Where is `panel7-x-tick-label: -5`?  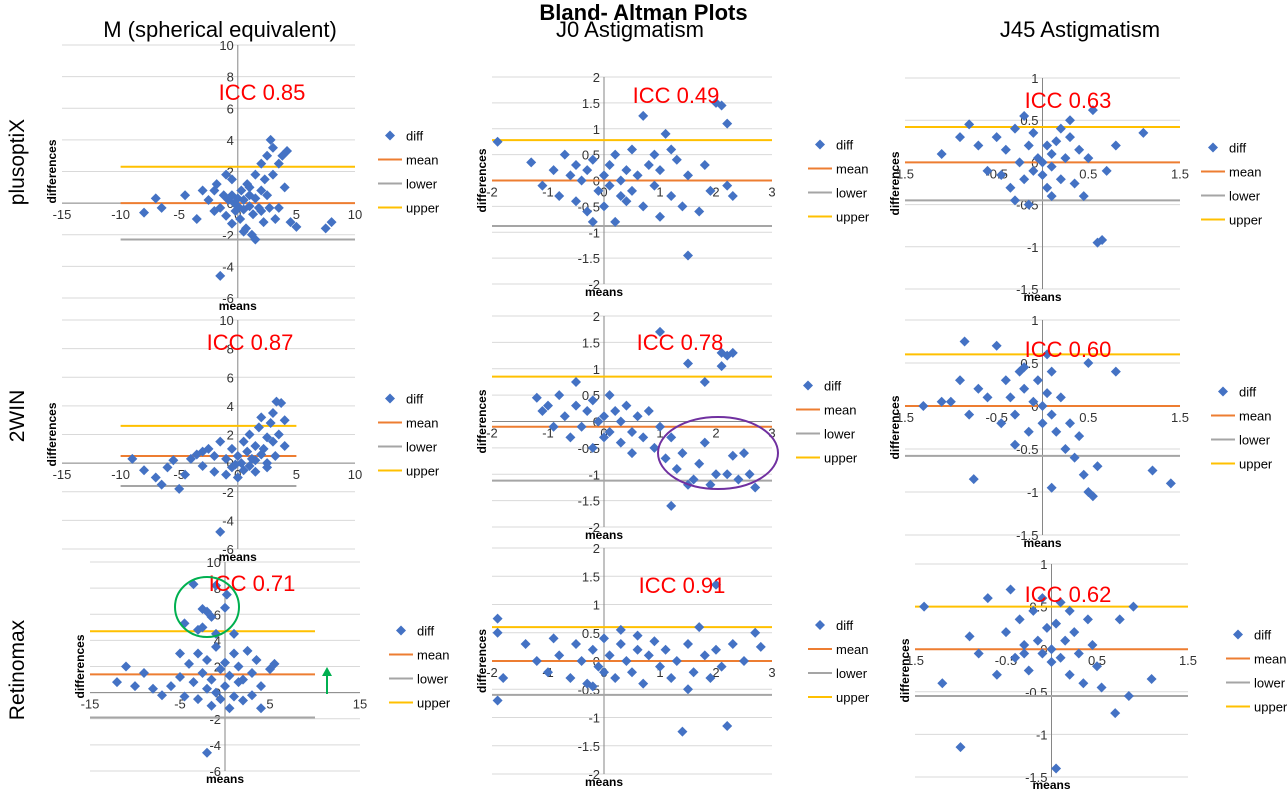
panel7-x-tick-label: -5 is located at coordinates (180, 704).